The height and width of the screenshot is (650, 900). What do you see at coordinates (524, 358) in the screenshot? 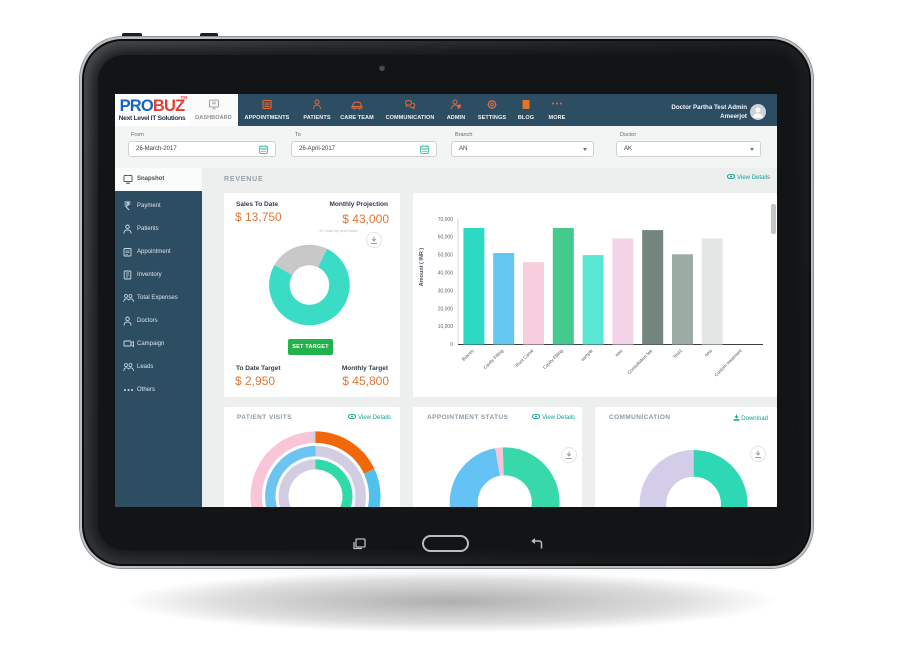
I see `svg-text: Root Canal` at bounding box center [524, 358].